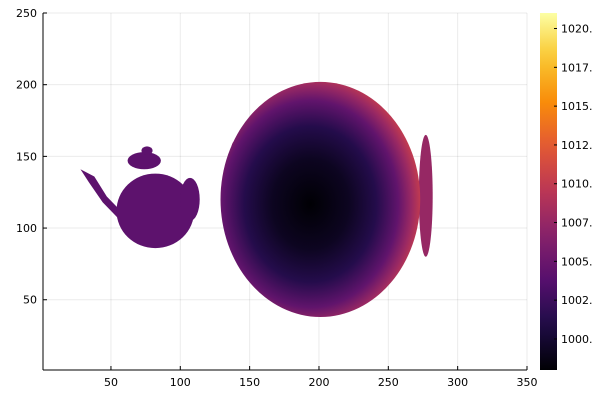 This screenshot has width=600, height=400. I want to click on colorbar-gradient, so click(548, 191).